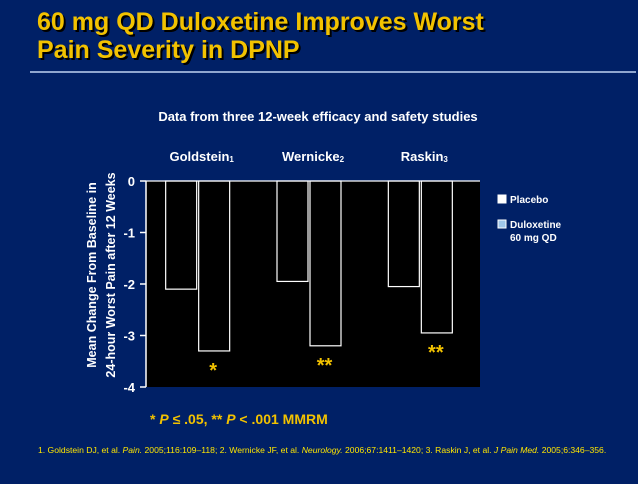  I want to click on category-name: Wernicke, so click(311, 156).